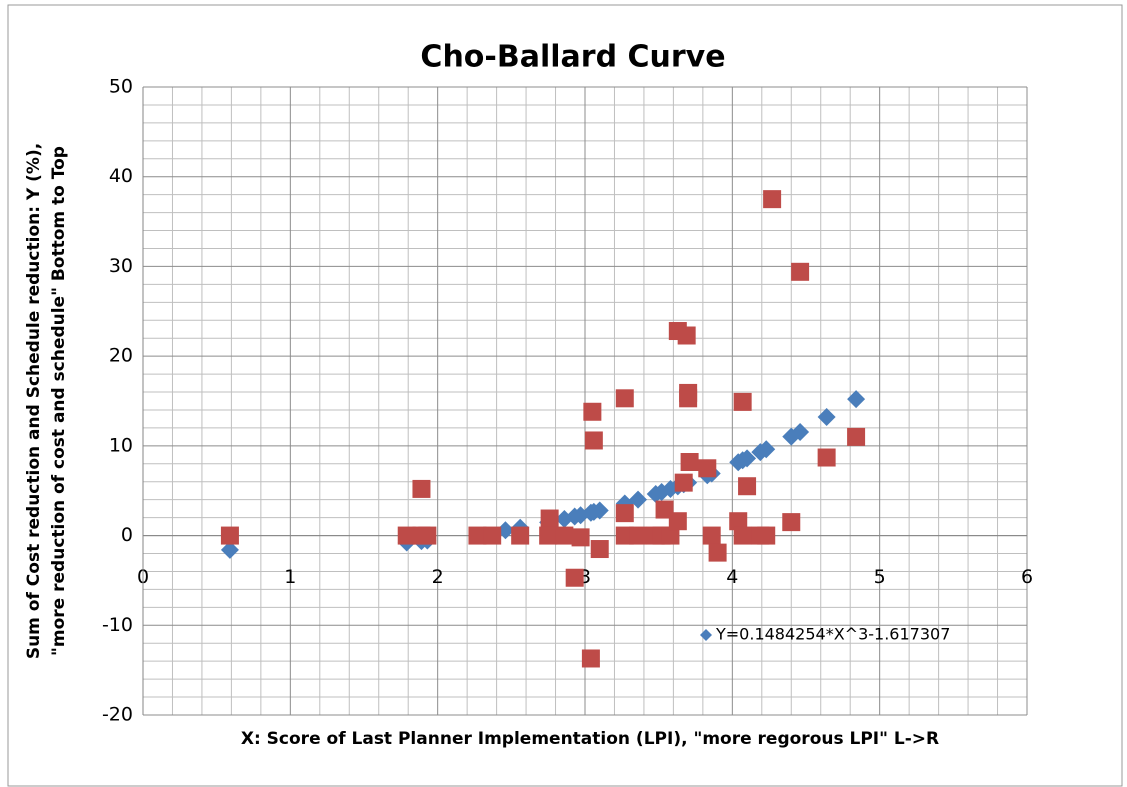 The height and width of the screenshot is (787, 1127). I want to click on legend-label: Y=0.1484254*X^3-1.617307, so click(832, 634).